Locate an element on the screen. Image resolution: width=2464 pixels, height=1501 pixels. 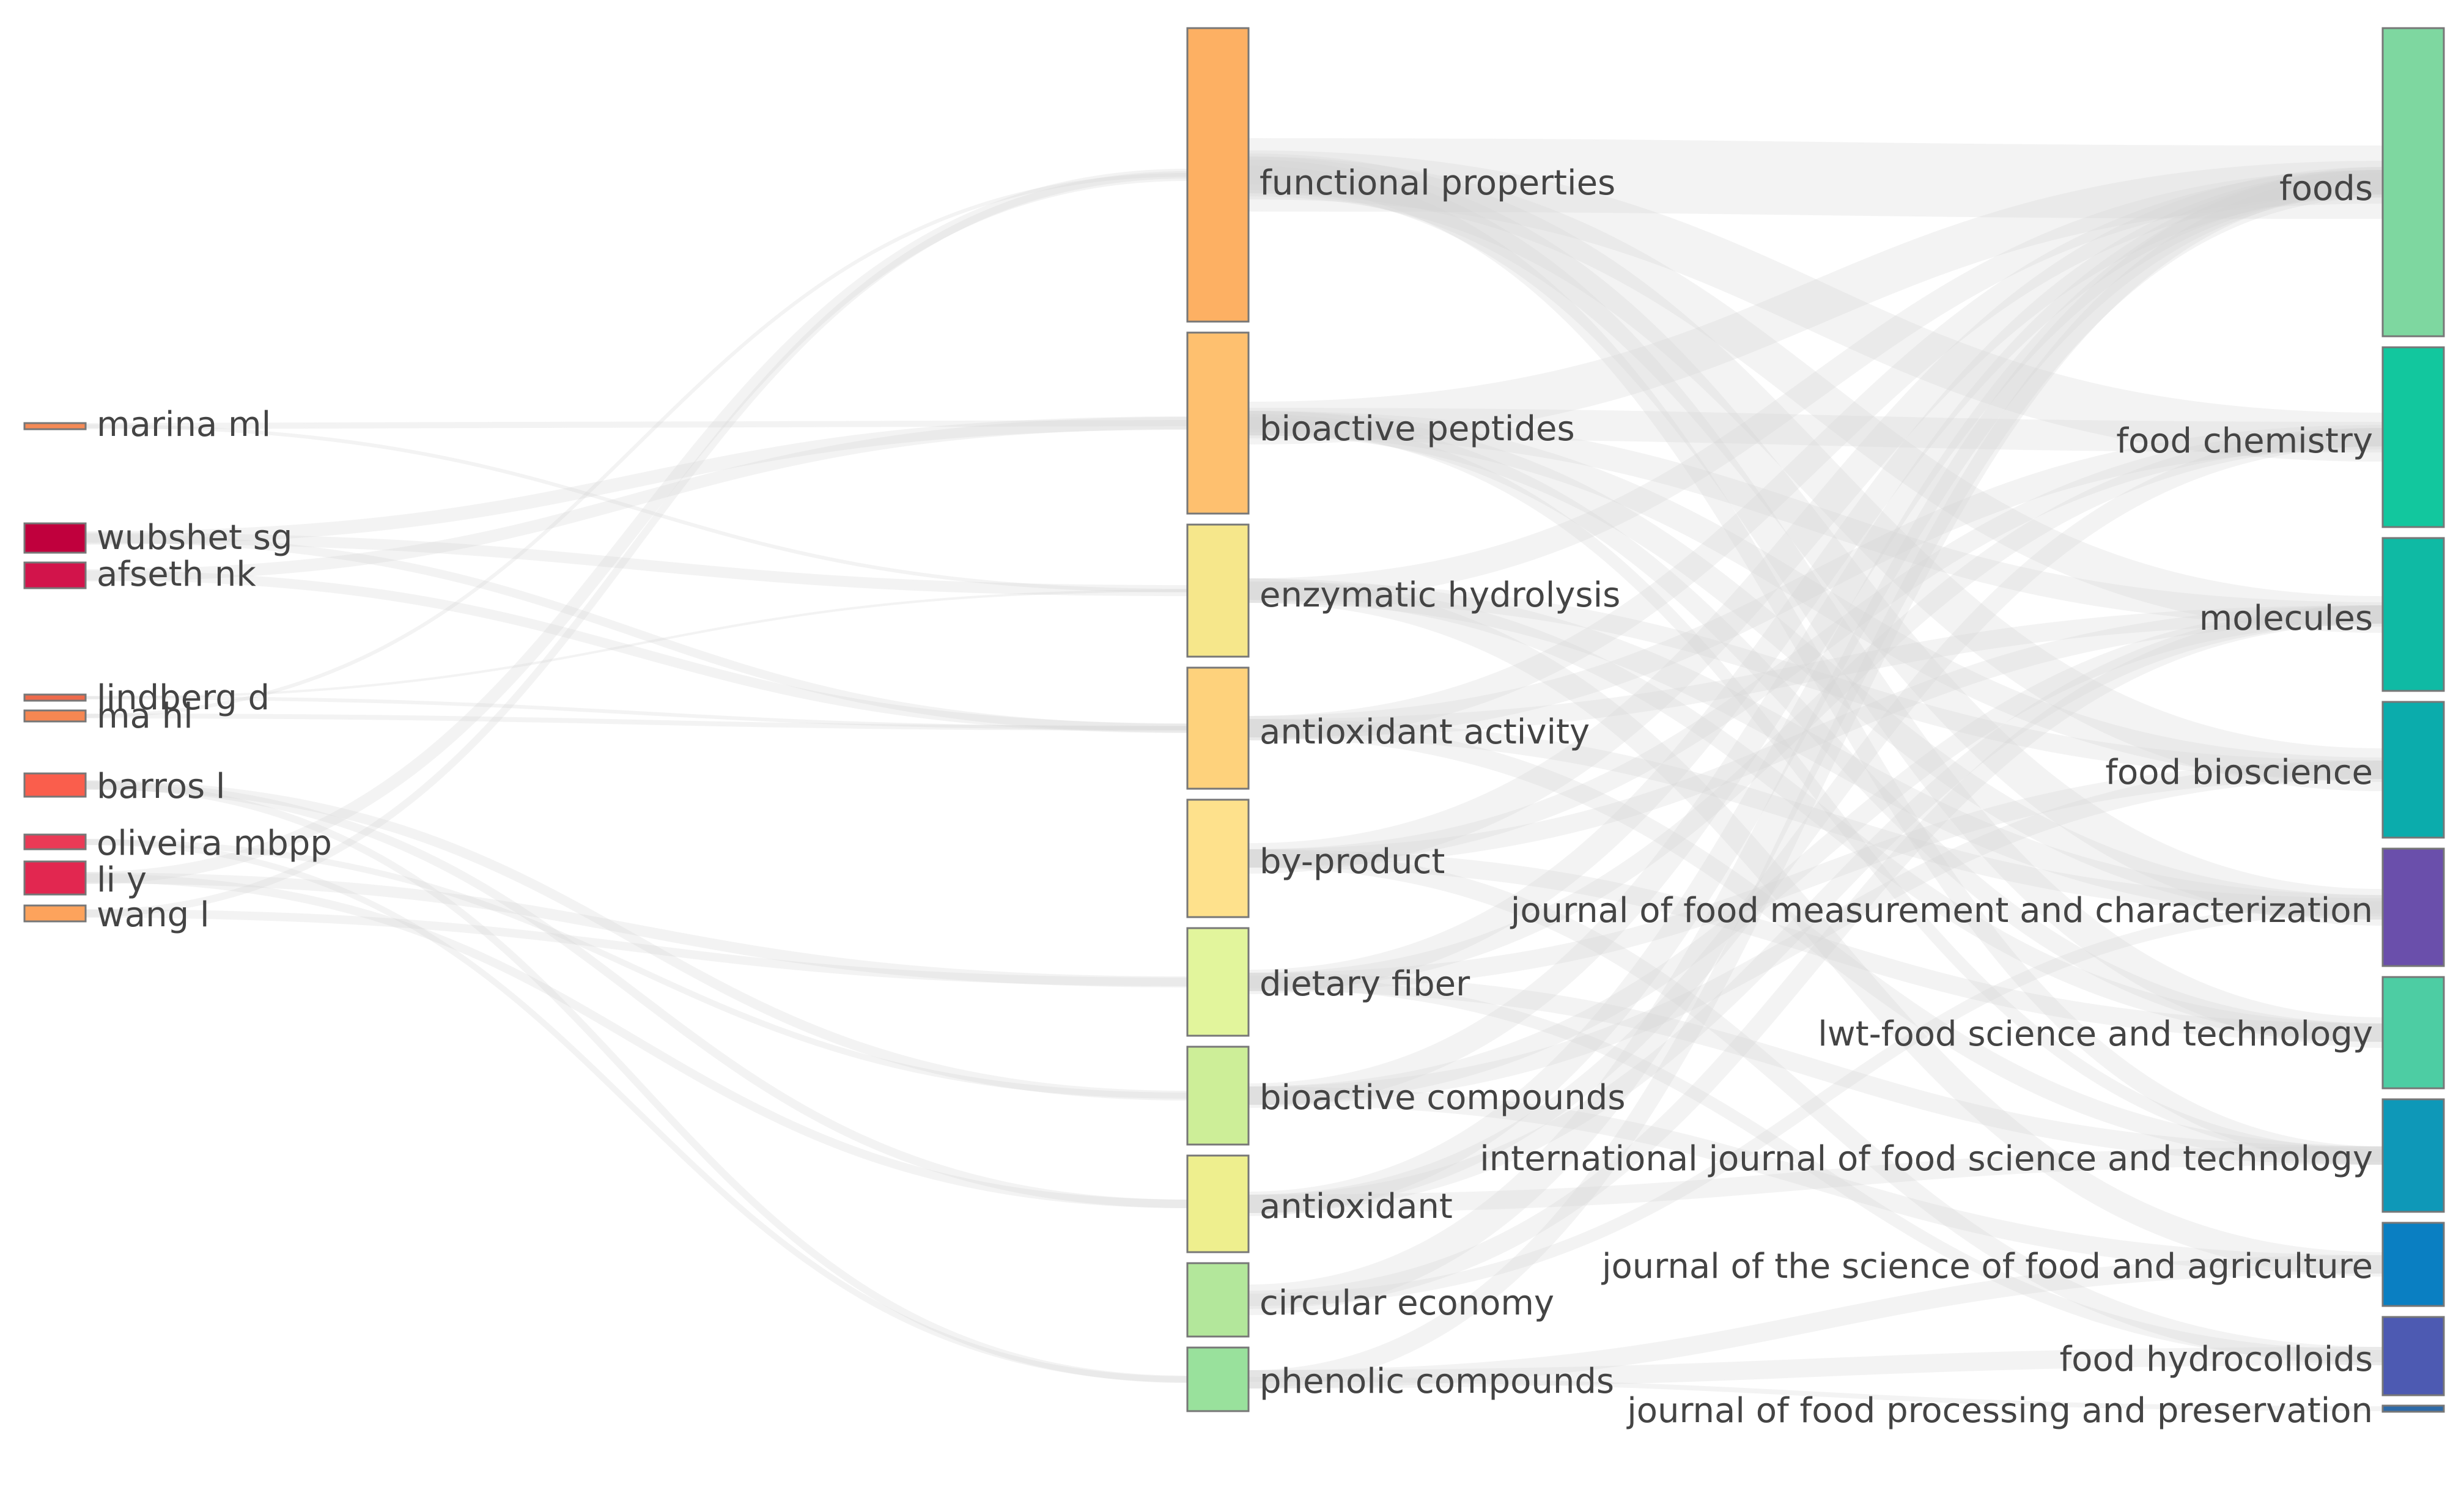
node-label: phenolic compounds is located at coordinates (1437, 1382).